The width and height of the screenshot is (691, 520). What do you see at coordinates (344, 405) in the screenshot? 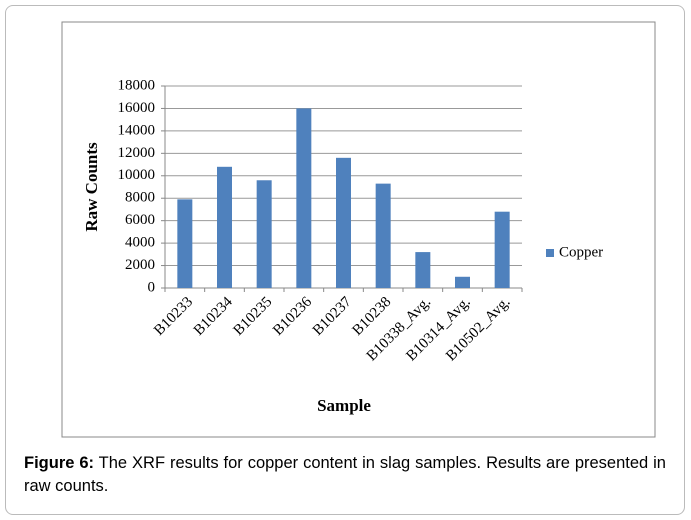
I see `x-axis-title: Sample` at bounding box center [344, 405].